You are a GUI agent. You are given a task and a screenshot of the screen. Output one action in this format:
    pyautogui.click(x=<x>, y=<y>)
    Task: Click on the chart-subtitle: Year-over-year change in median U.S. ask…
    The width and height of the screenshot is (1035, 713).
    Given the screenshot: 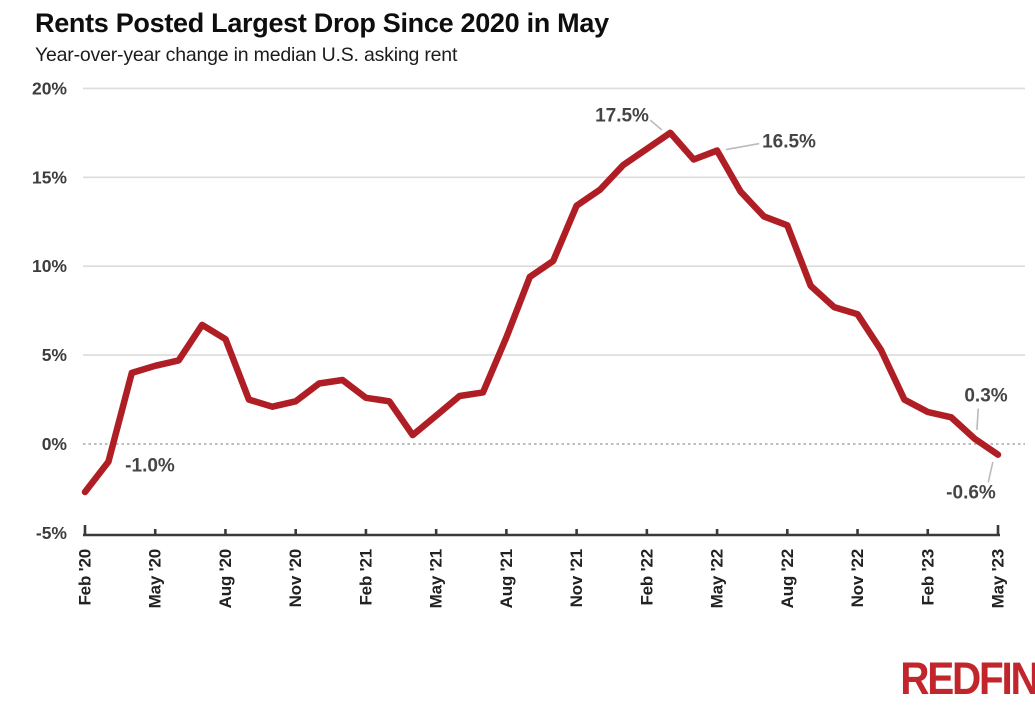 What is the action you would take?
    pyautogui.click(x=246, y=55)
    